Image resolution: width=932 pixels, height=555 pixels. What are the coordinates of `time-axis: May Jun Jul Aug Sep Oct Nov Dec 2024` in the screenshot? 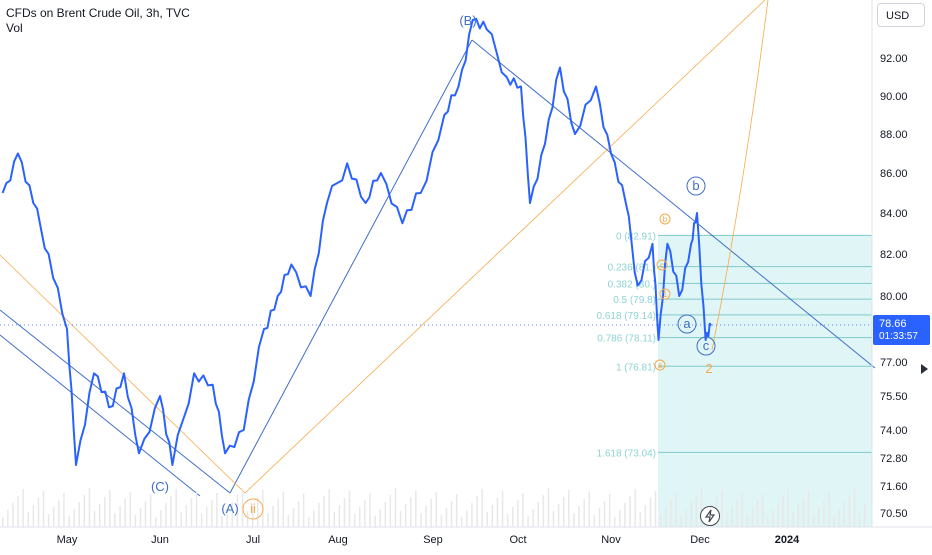 It's located at (466, 536).